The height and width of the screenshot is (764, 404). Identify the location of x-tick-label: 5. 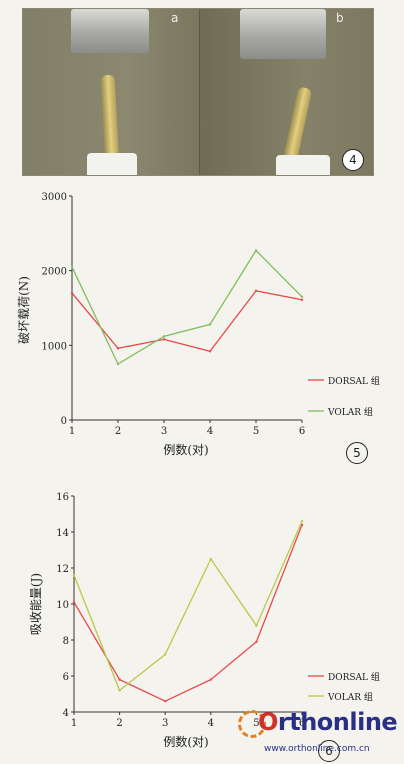
(256, 431).